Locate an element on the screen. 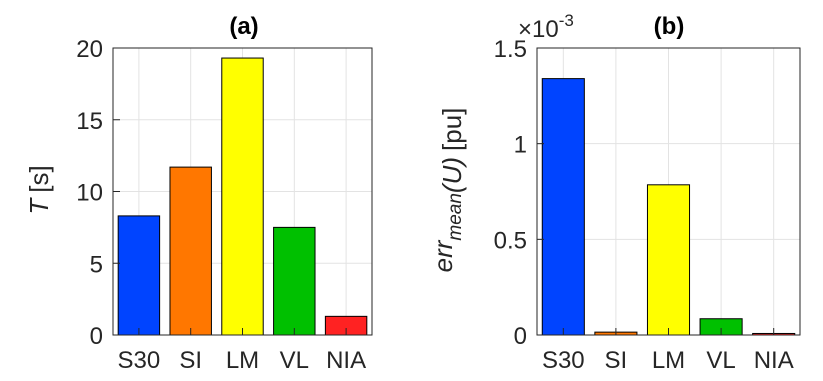  y-axis-label-b: errmean(U) [pu] is located at coordinates (447, 190).